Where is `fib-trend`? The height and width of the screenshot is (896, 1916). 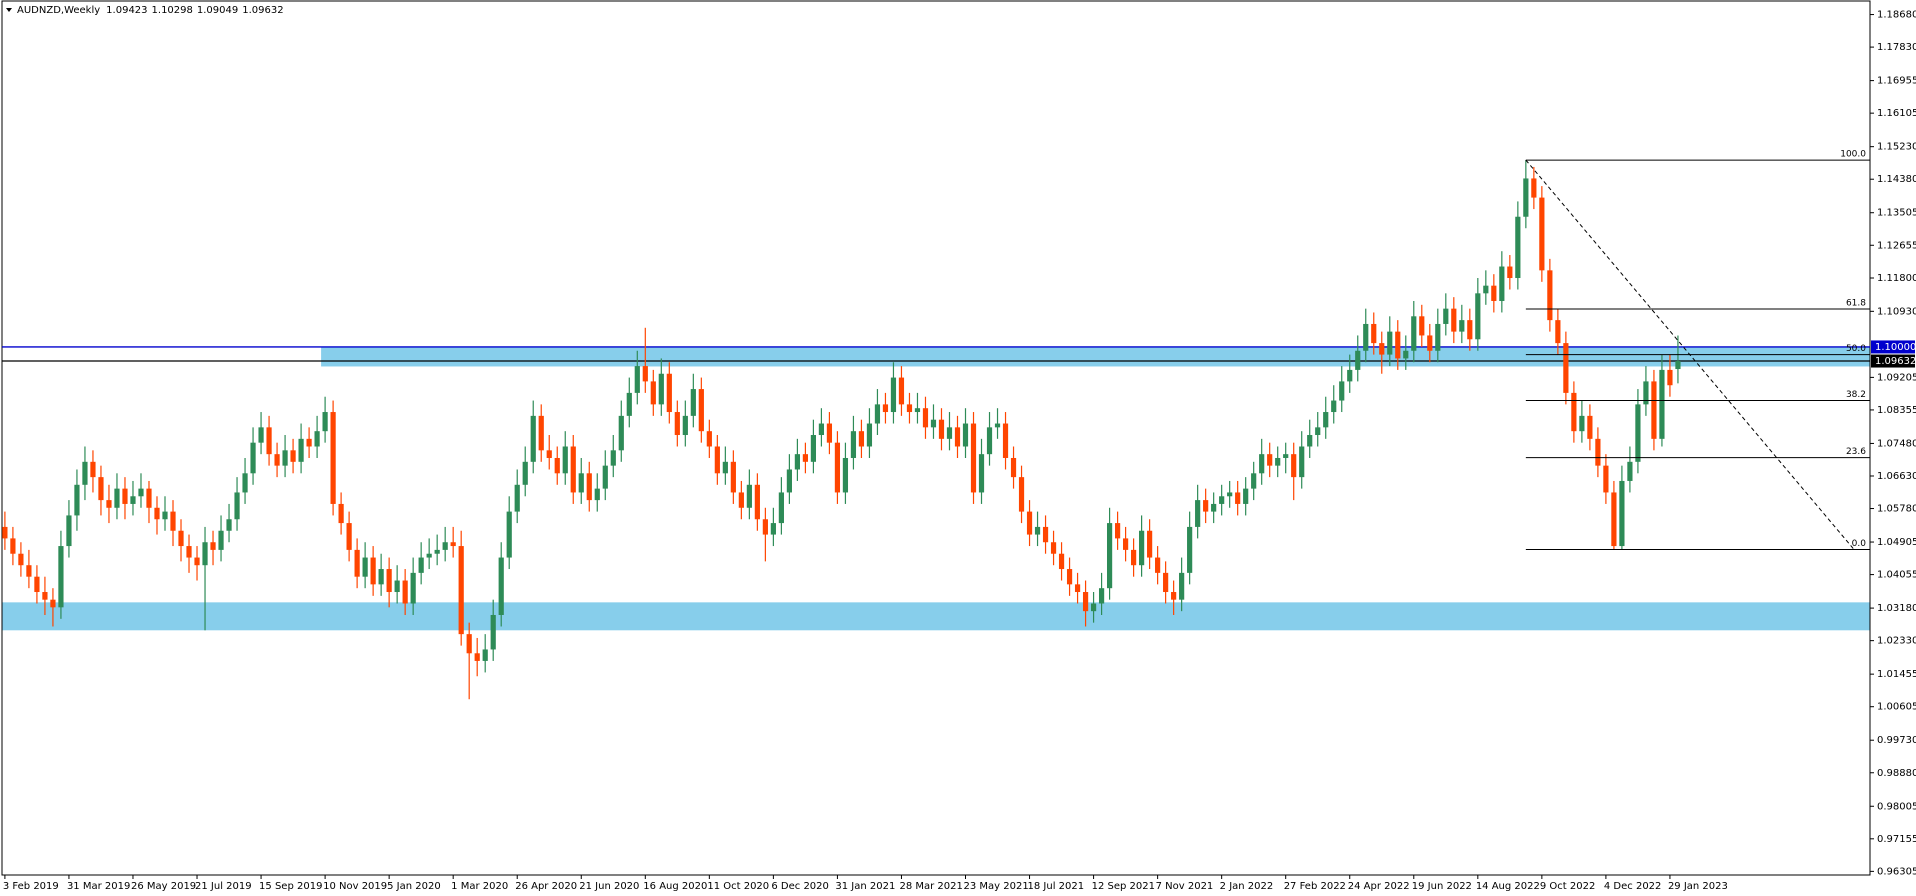 fib-trend is located at coordinates (1690, 354).